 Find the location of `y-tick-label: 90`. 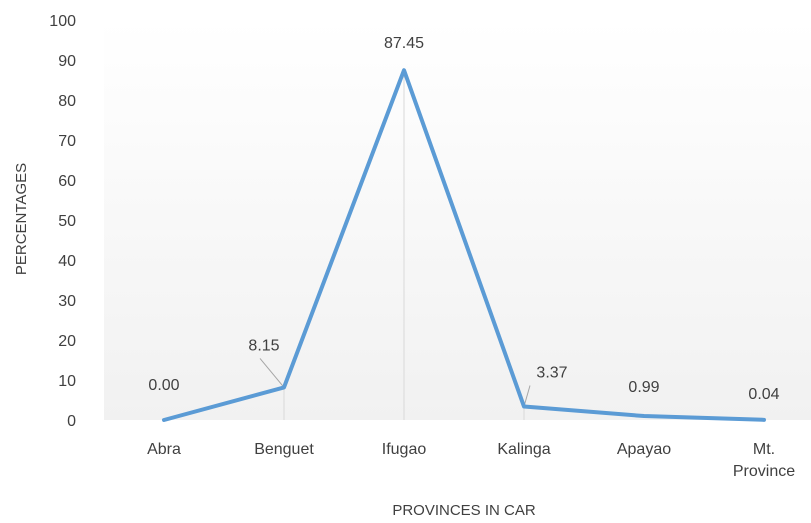

y-tick-label: 90 is located at coordinates (67, 61).